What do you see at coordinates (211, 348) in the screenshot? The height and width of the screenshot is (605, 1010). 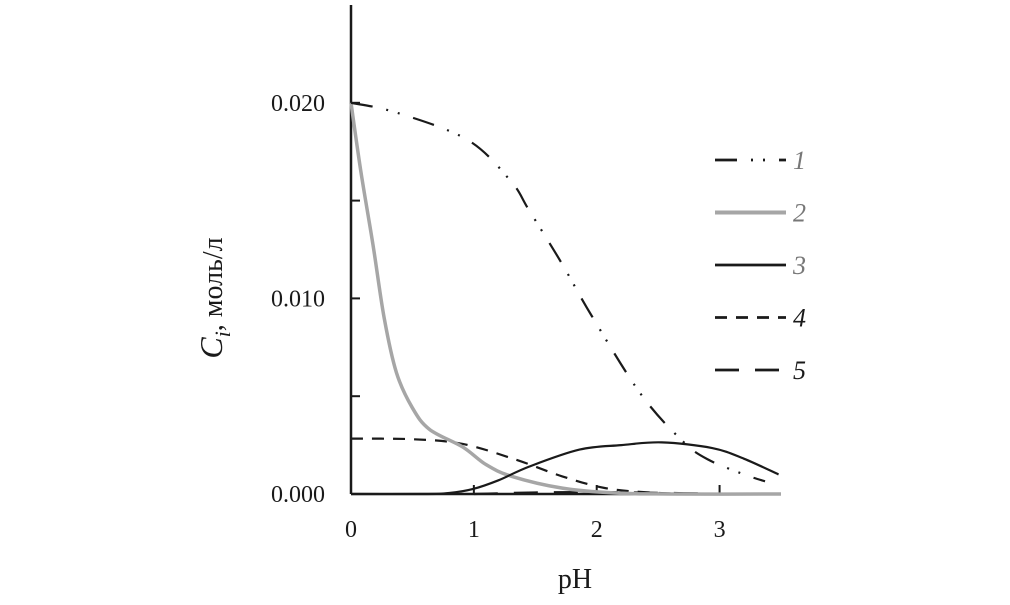 I see `y-axis-symbol: C` at bounding box center [211, 348].